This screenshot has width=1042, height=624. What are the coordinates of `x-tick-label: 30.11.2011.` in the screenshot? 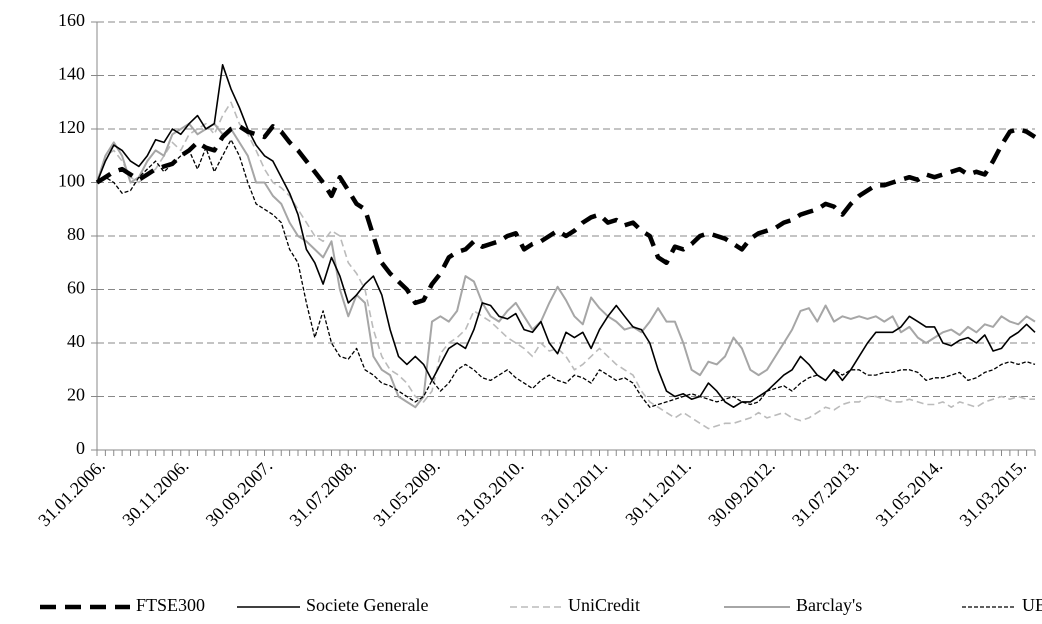 It's located at (658, 493).